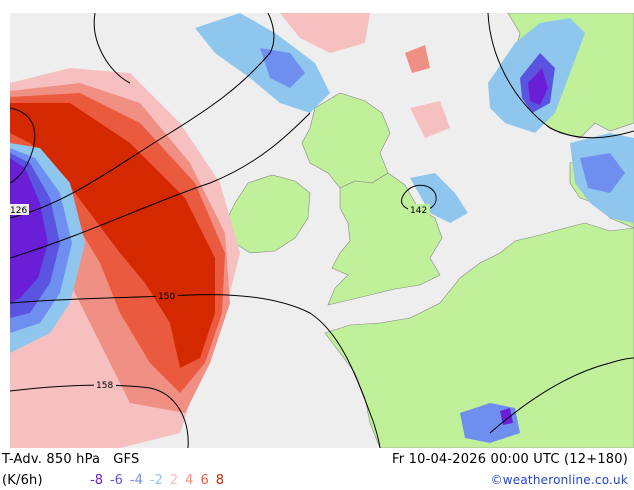  What do you see at coordinates (112, 48) in the screenshot?
I see `contour-north-a` at bounding box center [112, 48].